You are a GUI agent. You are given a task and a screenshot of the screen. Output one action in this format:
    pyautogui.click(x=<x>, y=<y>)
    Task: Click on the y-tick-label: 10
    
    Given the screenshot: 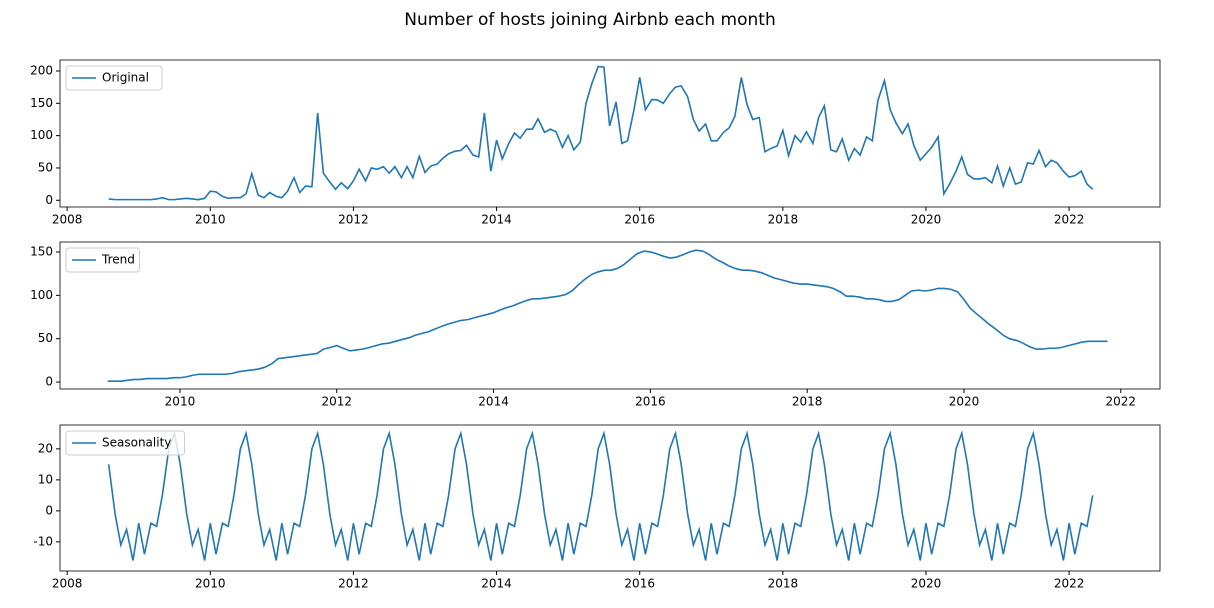 What is the action you would take?
    pyautogui.click(x=45, y=479)
    